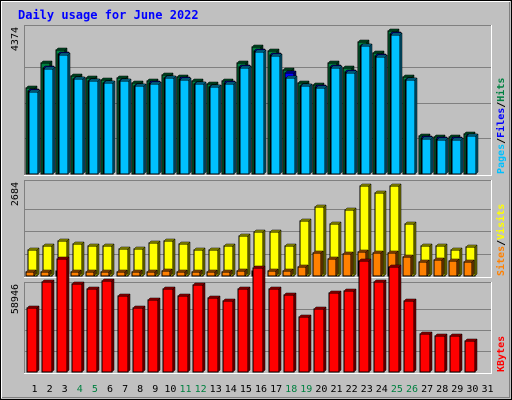  Describe the element at coordinates (457, 389) in the screenshot. I see `x-tick-label: 29` at that location.